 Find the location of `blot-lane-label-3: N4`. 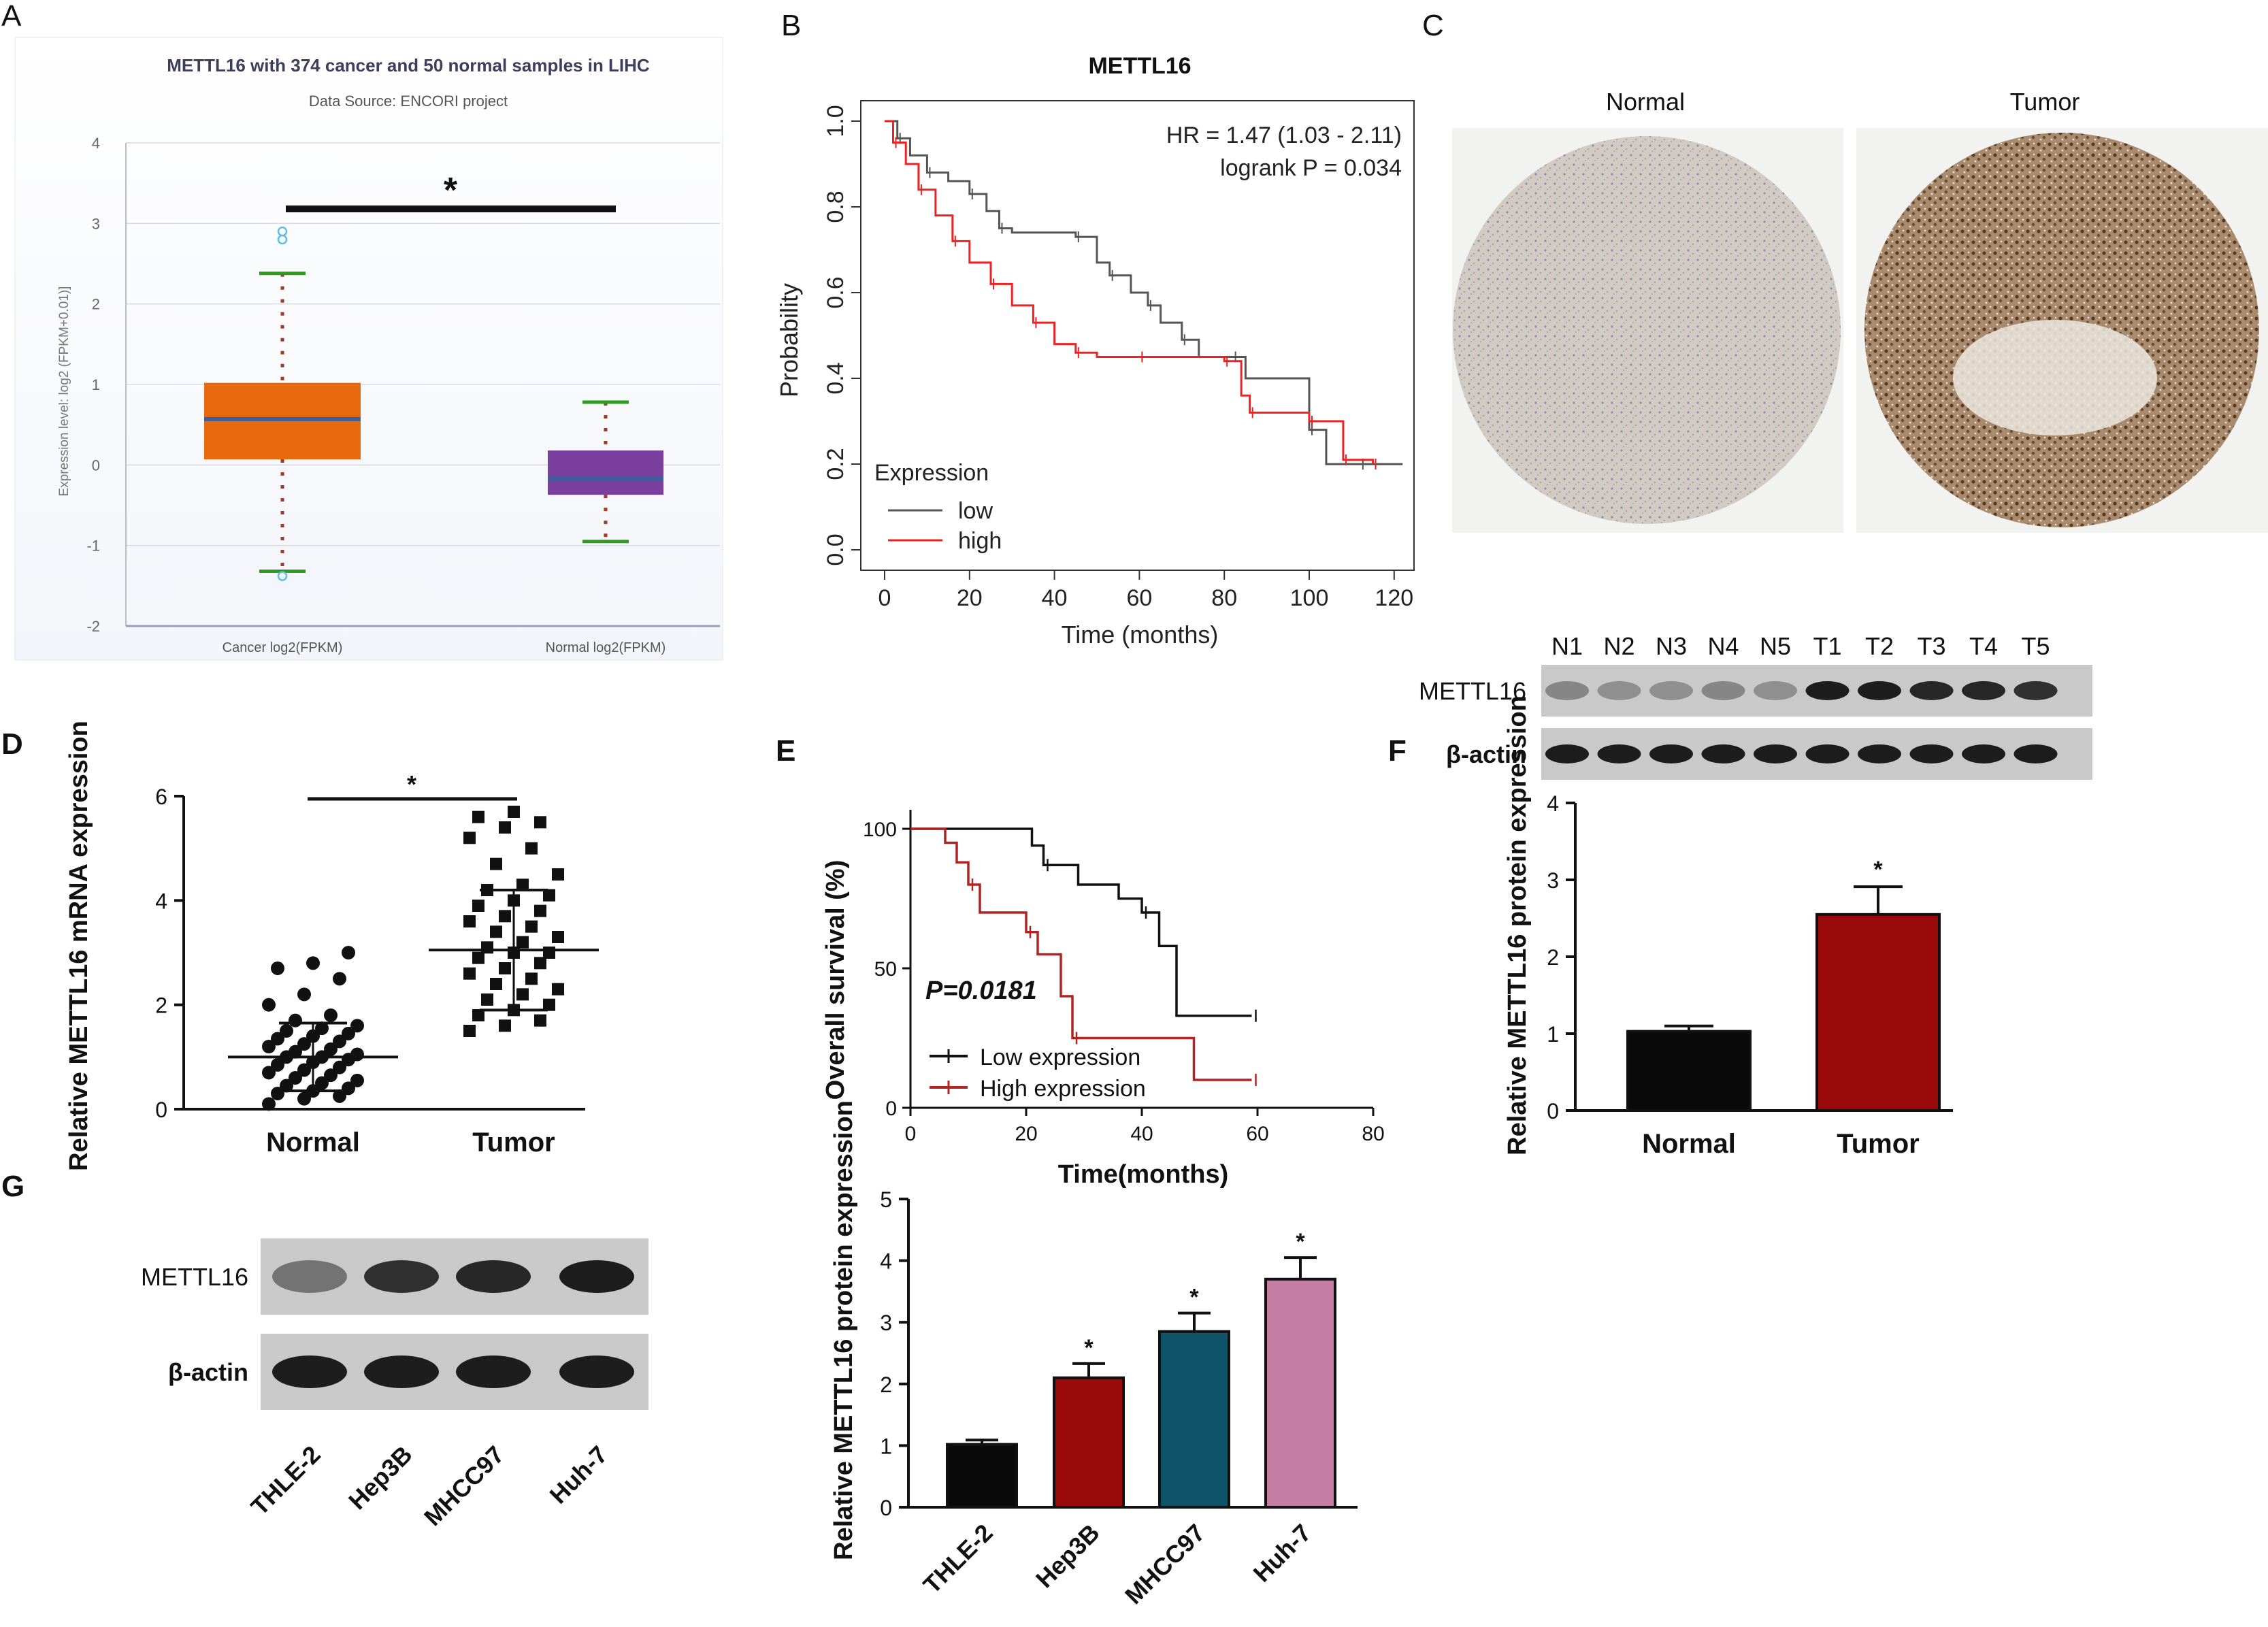

blot-lane-label-3: N4 is located at coordinates (1723, 646).